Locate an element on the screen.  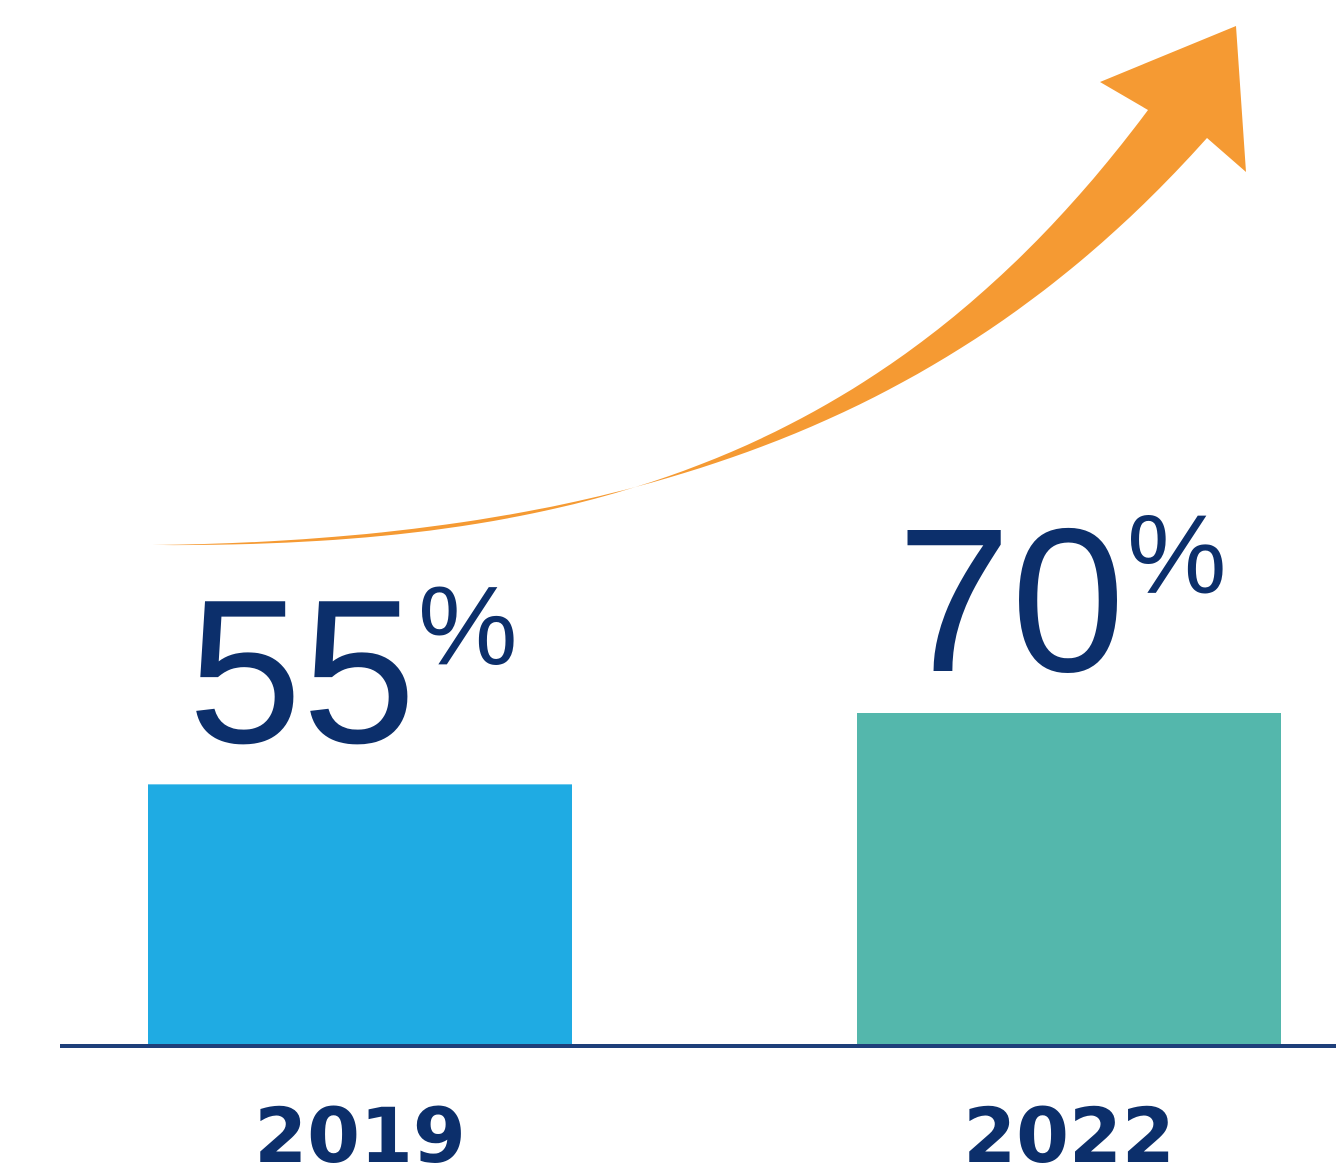
tick-label-2019: 2019 is located at coordinates (360, 1130).